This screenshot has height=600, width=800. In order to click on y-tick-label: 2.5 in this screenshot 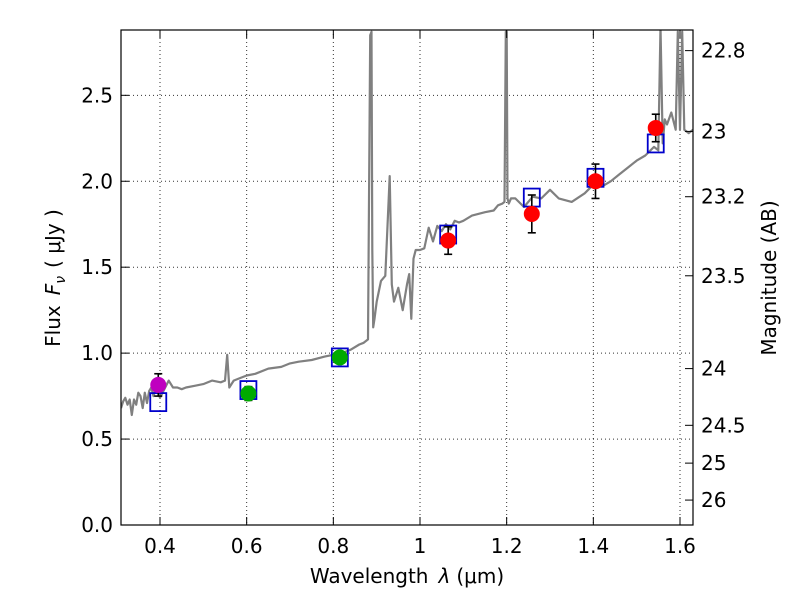, I will do `click(97, 95)`.